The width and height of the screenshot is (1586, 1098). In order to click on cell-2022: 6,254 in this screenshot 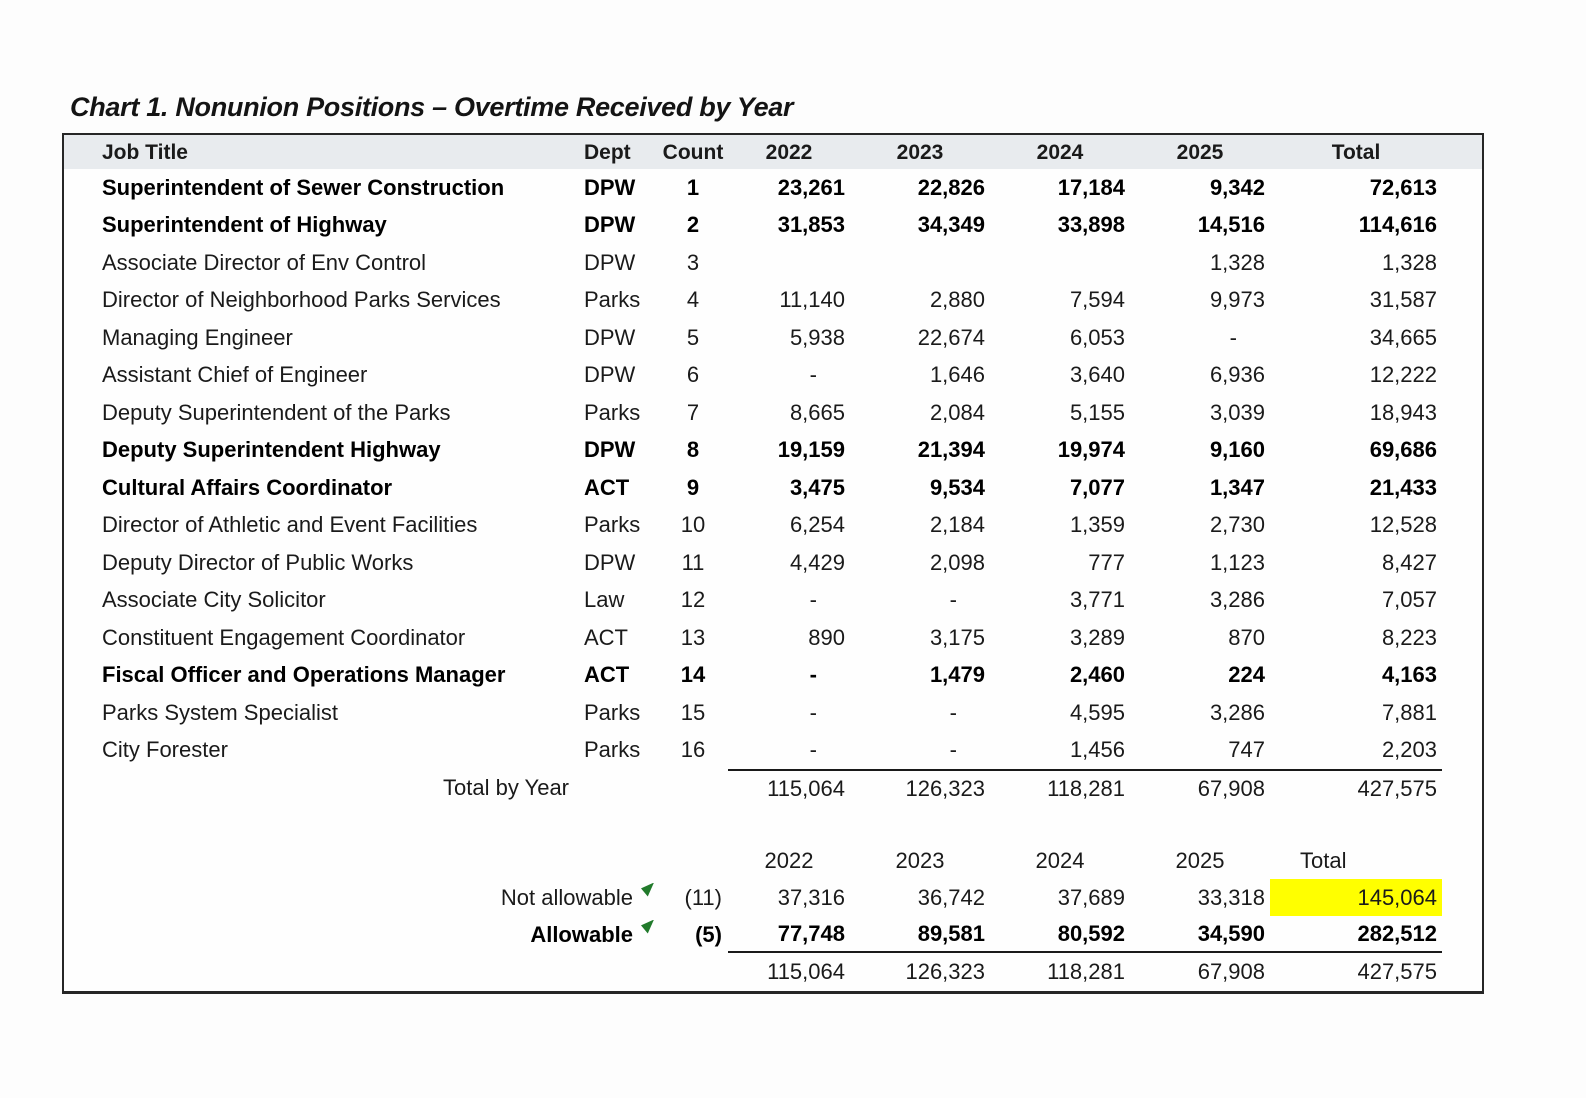, I will do `click(817, 525)`.